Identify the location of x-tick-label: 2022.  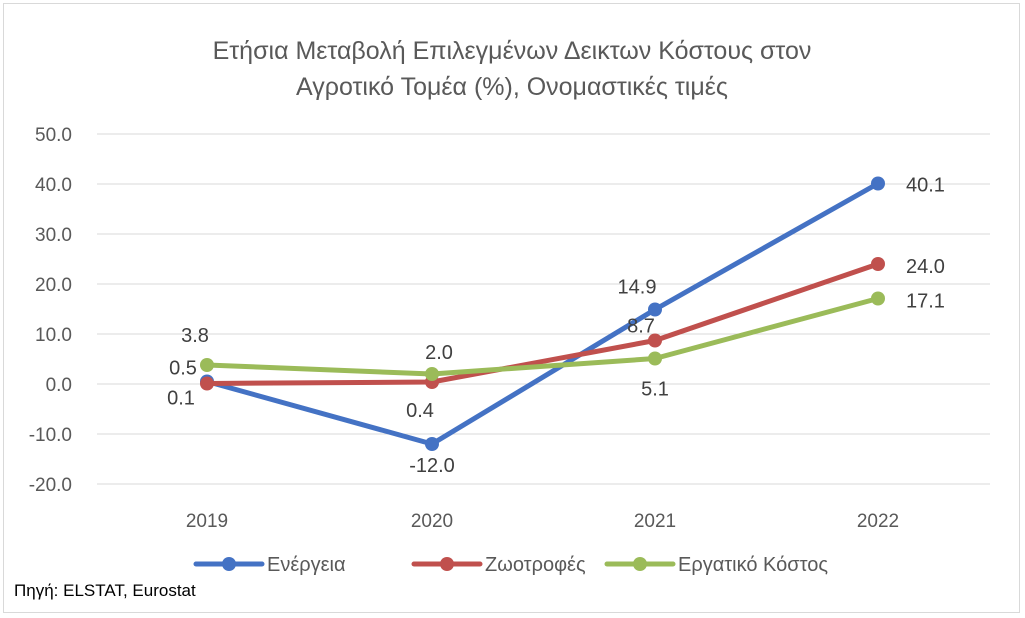
(878, 521).